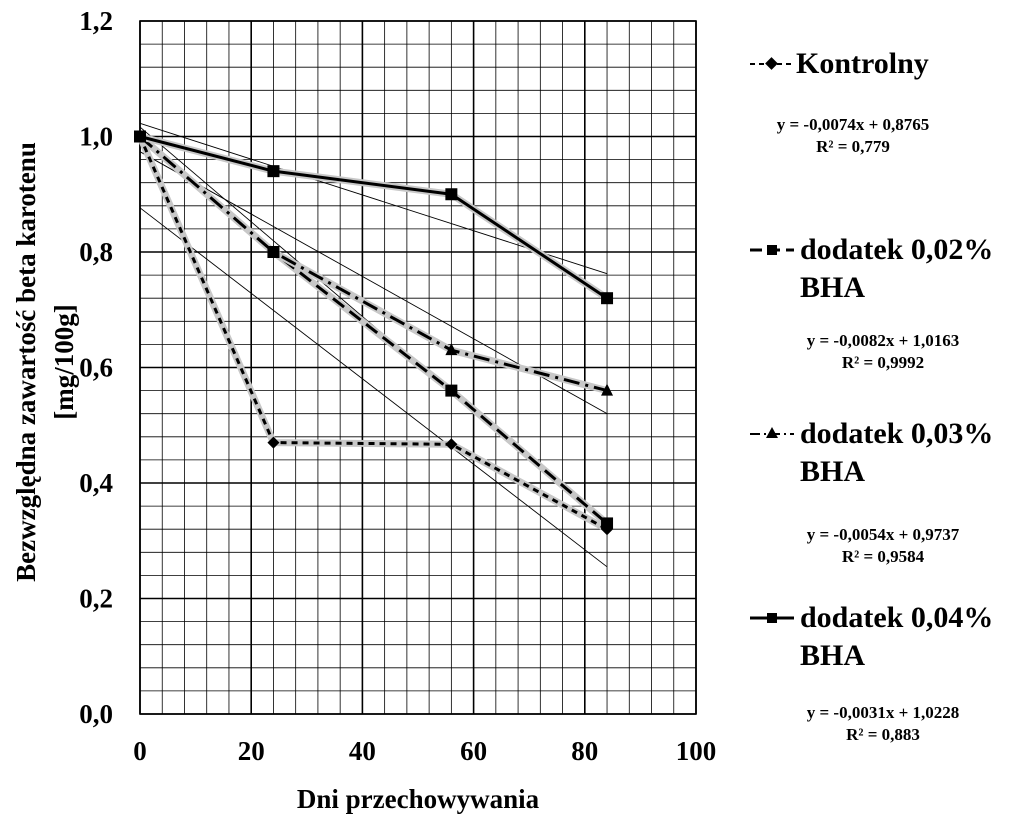 The height and width of the screenshot is (827, 1024). Describe the element at coordinates (853, 135) in the screenshot. I see `trendline-equation: y = -0,0074x + 0,8765 R² = 0,779` at that location.